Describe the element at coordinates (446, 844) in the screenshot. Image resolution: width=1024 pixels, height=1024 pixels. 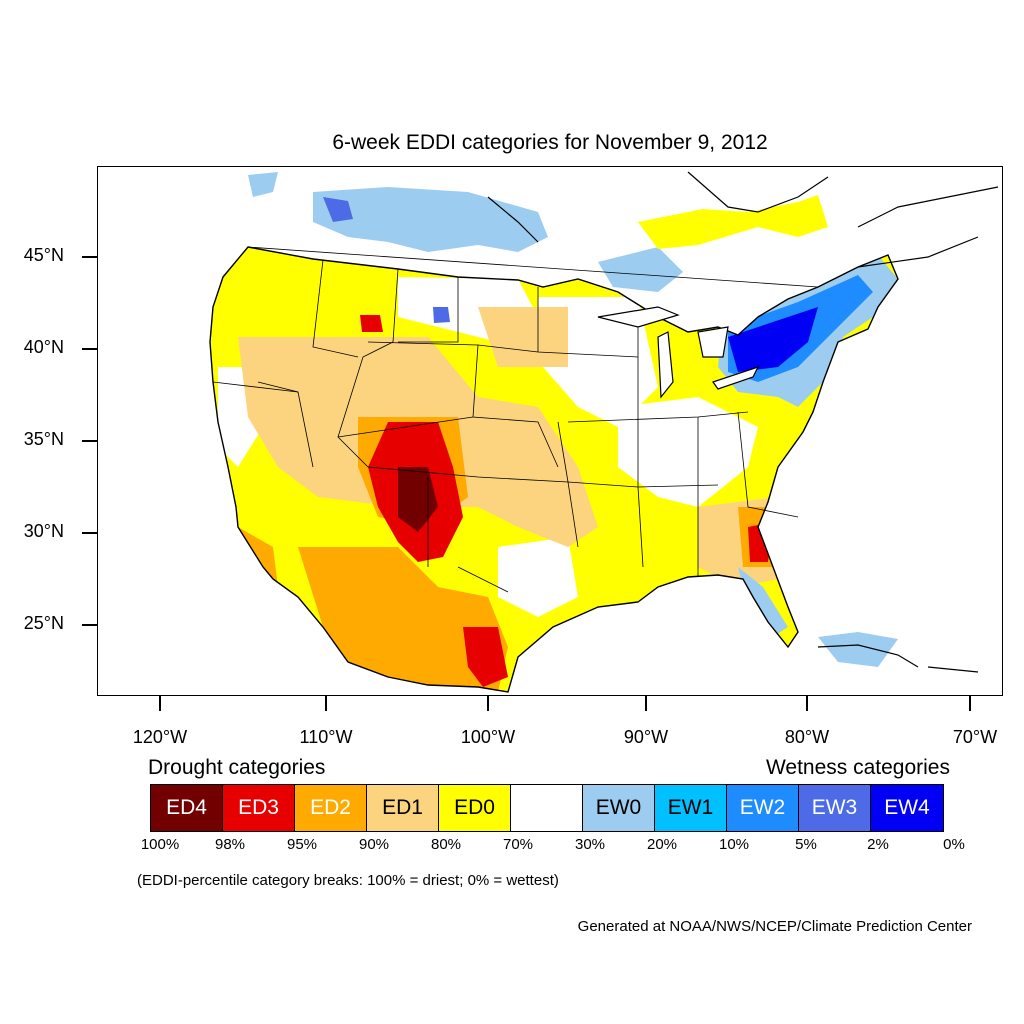
I see `percentile-label: 80%` at that location.